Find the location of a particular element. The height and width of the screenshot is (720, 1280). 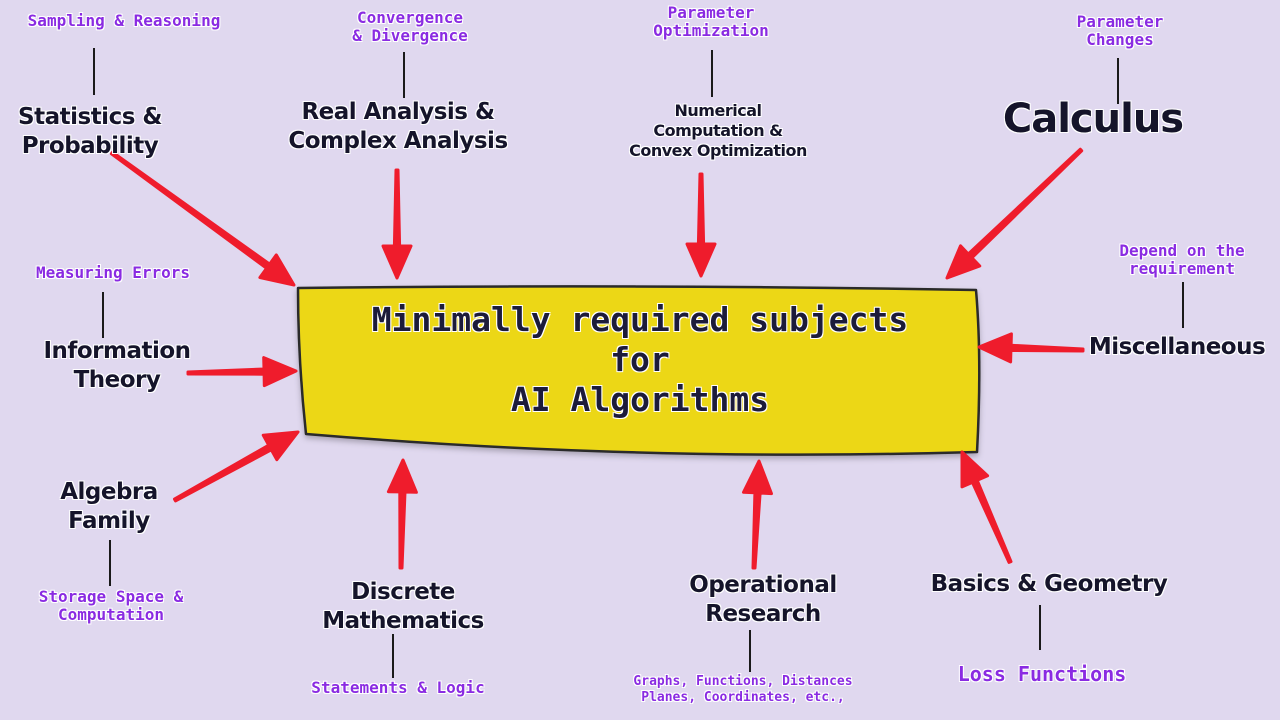

subject-line: Discrete is located at coordinates (403, 592).